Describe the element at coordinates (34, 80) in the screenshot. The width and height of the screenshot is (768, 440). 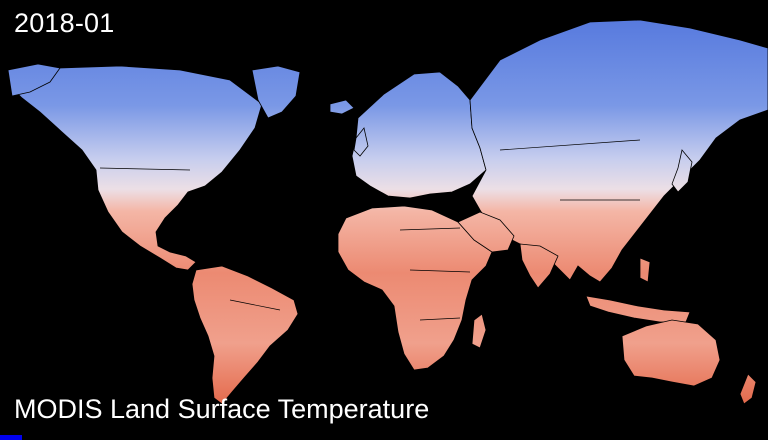
I see `alaska` at that location.